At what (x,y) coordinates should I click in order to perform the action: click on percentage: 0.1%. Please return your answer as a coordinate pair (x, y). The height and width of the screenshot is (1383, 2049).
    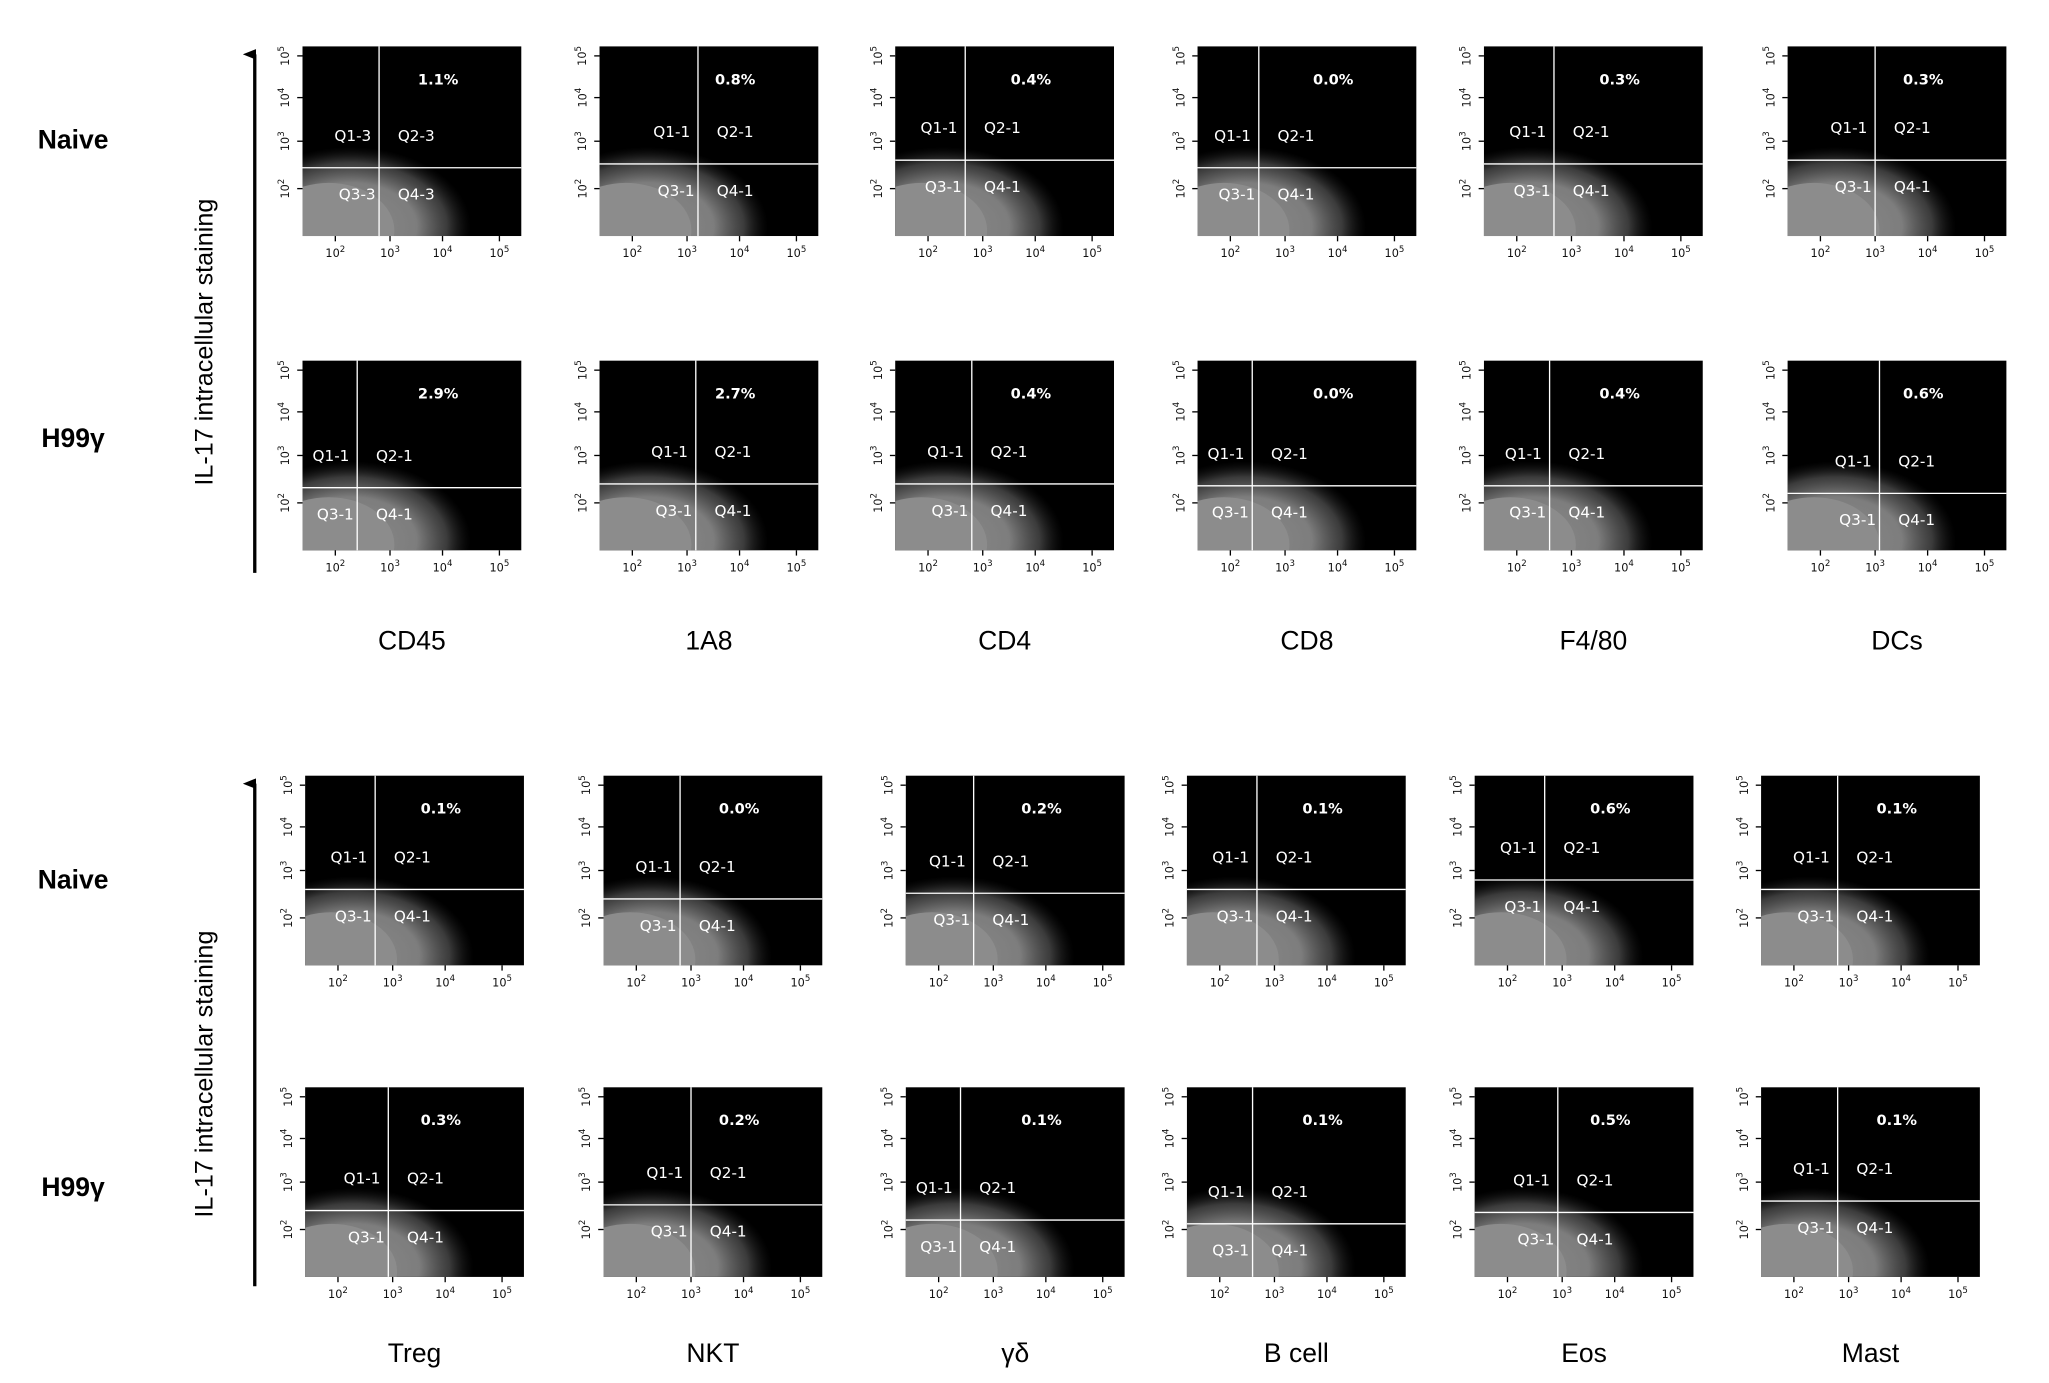
    Looking at the image, I should click on (1322, 809).